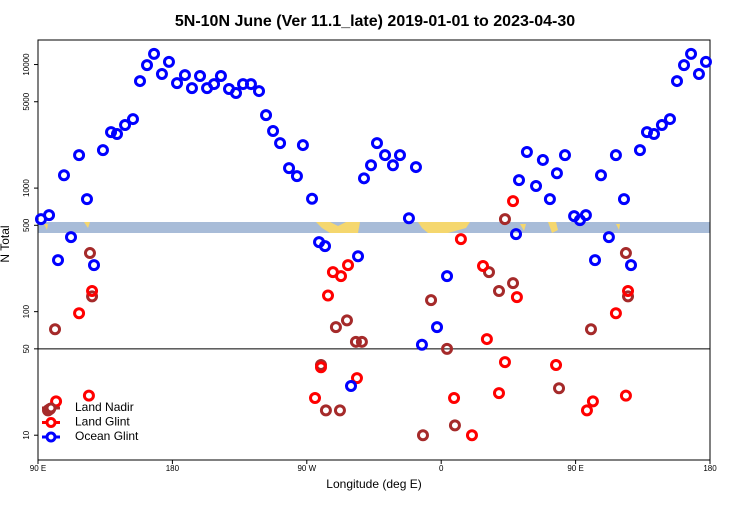 This screenshot has height=505, width=750. What do you see at coordinates (26, 348) in the screenshot?
I see `y-tick-label: 50` at bounding box center [26, 348].